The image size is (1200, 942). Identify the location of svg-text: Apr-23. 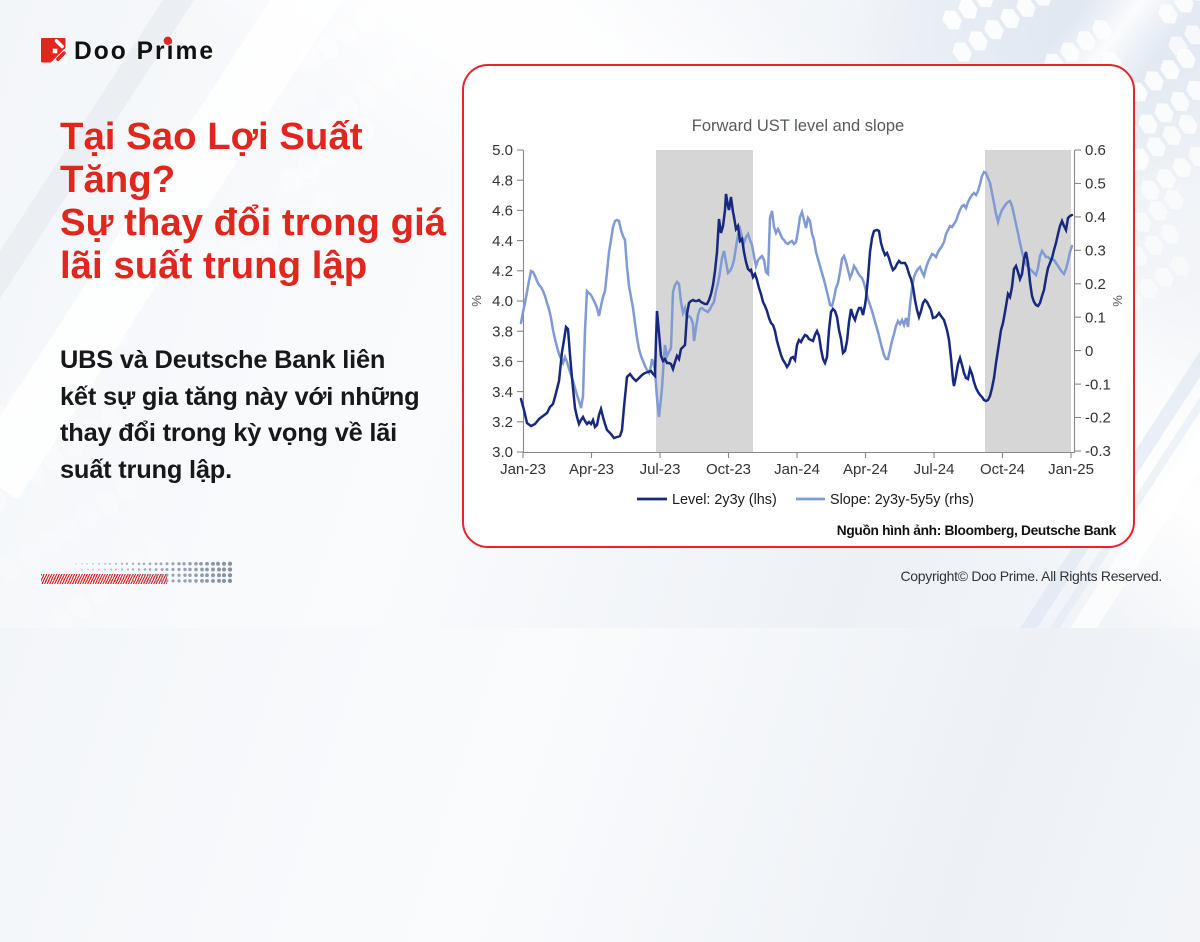
(591, 469).